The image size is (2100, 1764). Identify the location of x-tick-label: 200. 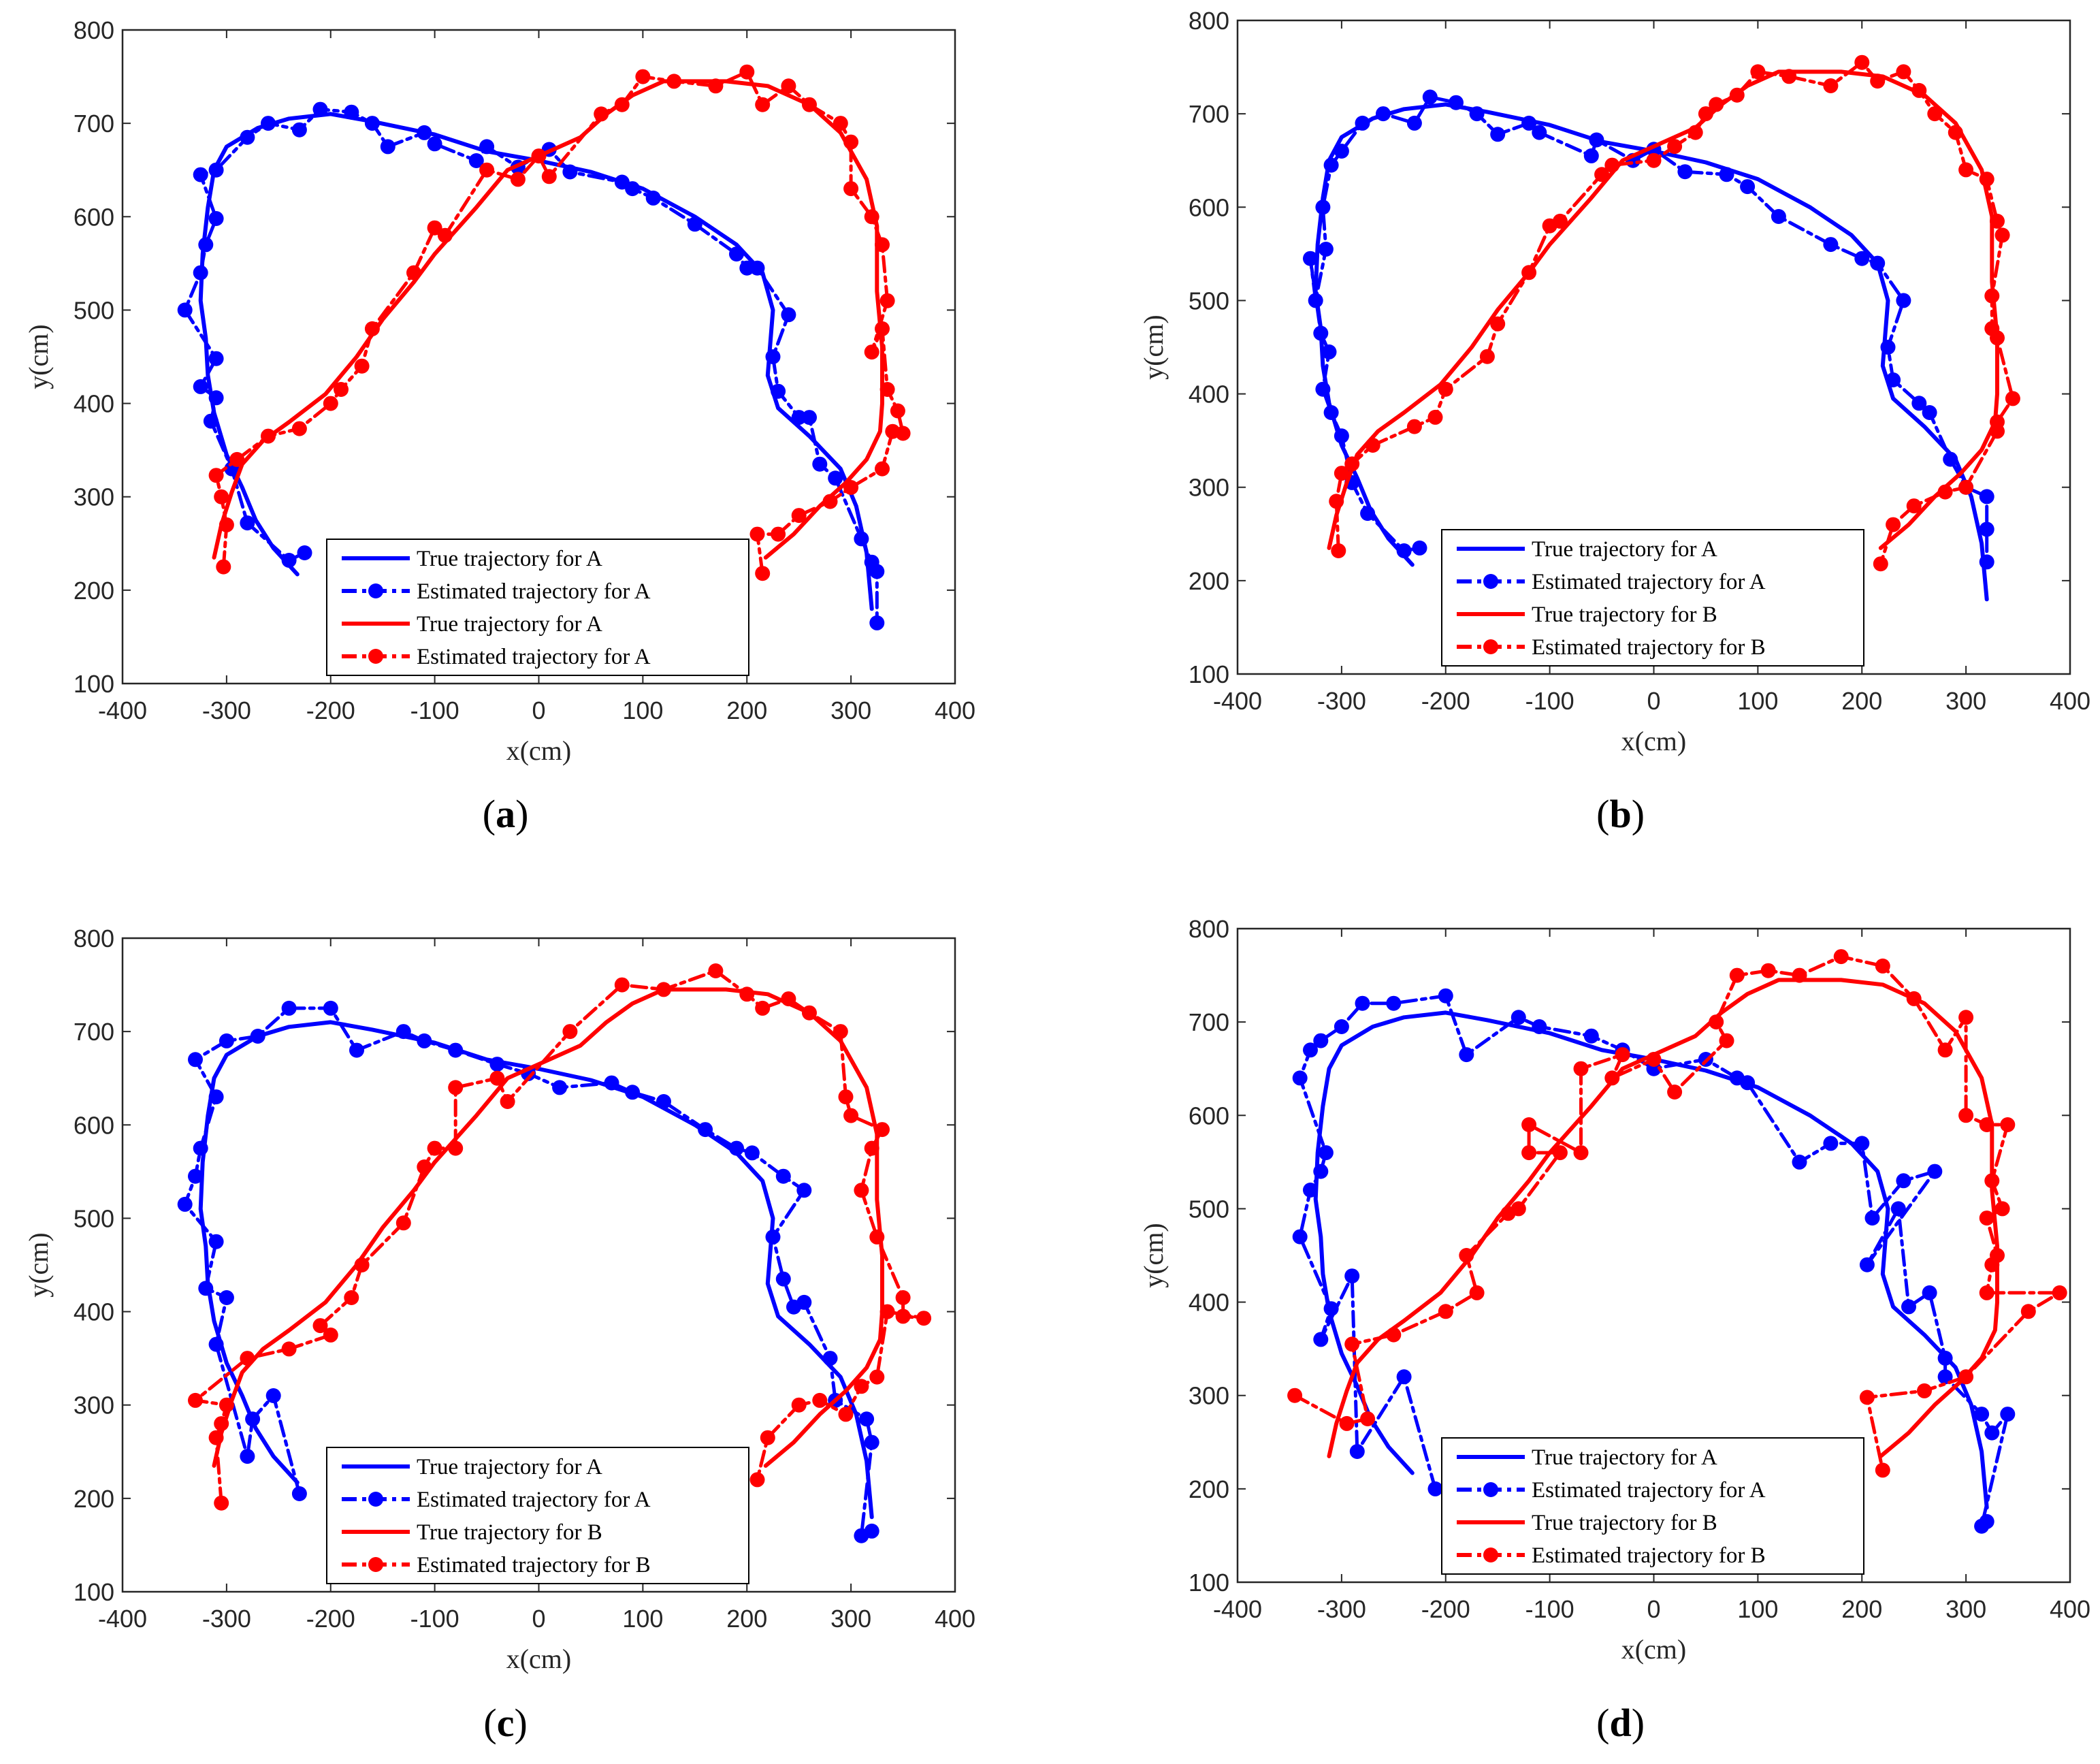
(1862, 1609).